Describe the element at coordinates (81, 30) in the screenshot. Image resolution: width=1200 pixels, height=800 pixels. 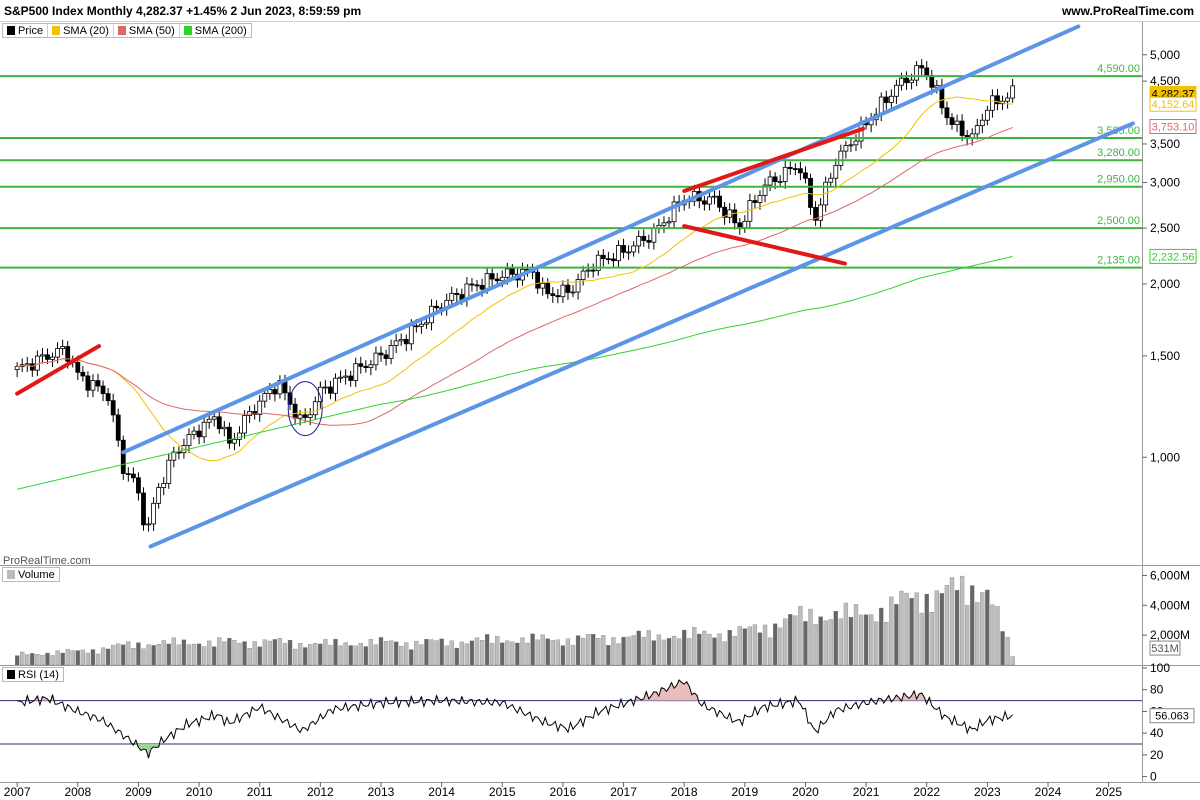
I see `legend-sma20: SMA (20)` at that location.